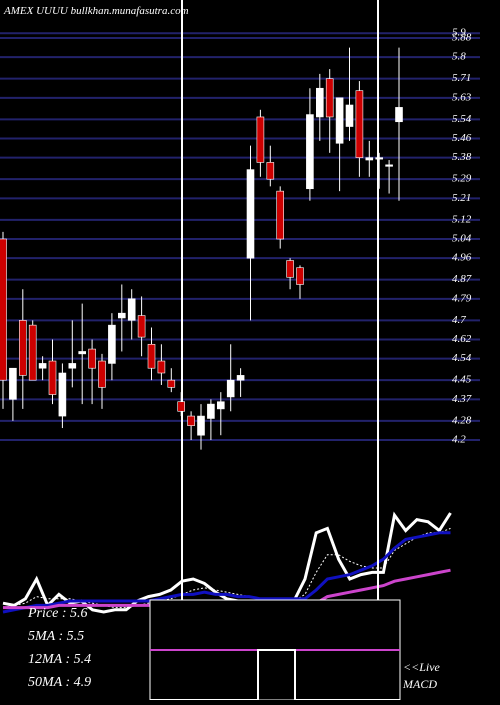  I want to click on y-tick-label: 5.88, so click(462, 38).